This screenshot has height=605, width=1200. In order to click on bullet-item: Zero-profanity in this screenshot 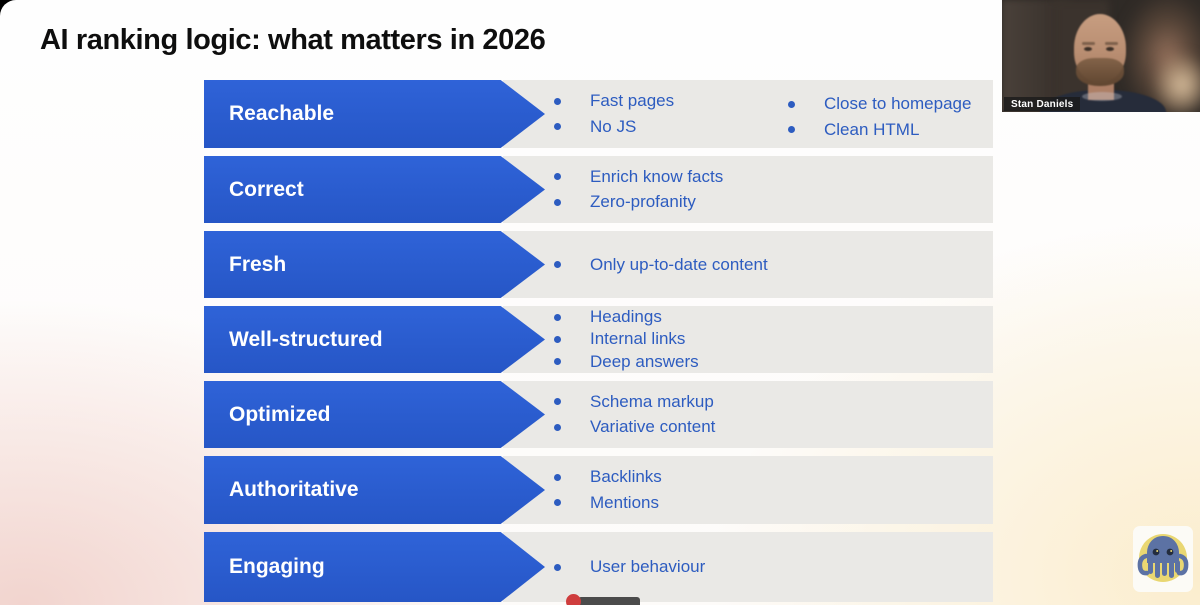, I will do `click(638, 203)`.